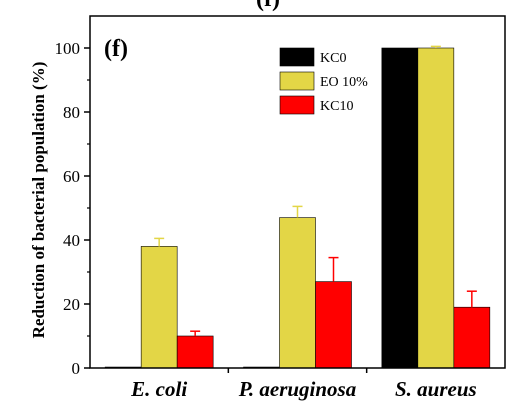  What do you see at coordinates (71, 176) in the screenshot?
I see `y-tick-label: 60` at bounding box center [71, 176].